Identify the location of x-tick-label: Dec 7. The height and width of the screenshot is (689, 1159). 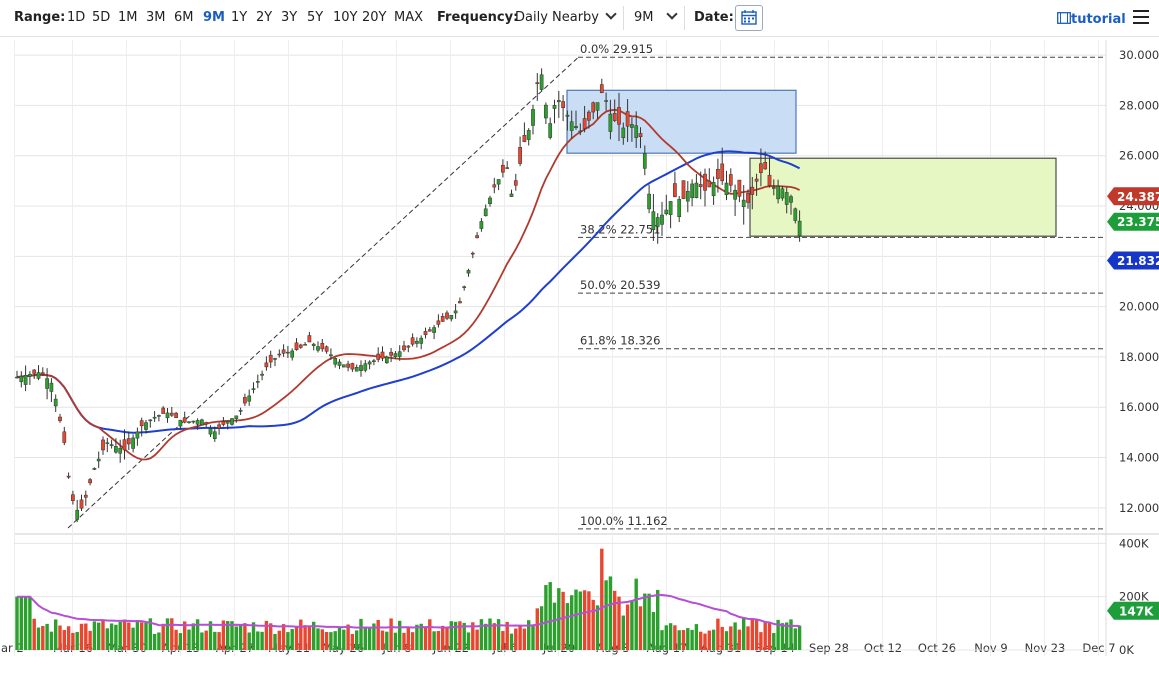
(1098, 648).